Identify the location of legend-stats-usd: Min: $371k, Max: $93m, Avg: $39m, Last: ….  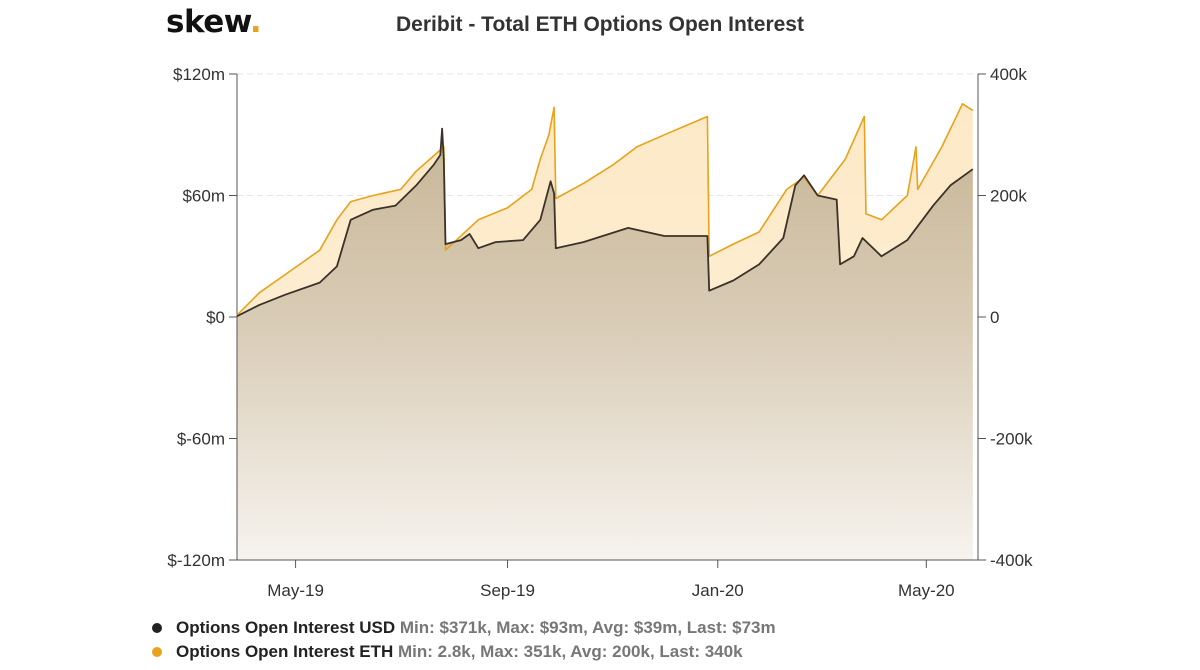
(587, 627).